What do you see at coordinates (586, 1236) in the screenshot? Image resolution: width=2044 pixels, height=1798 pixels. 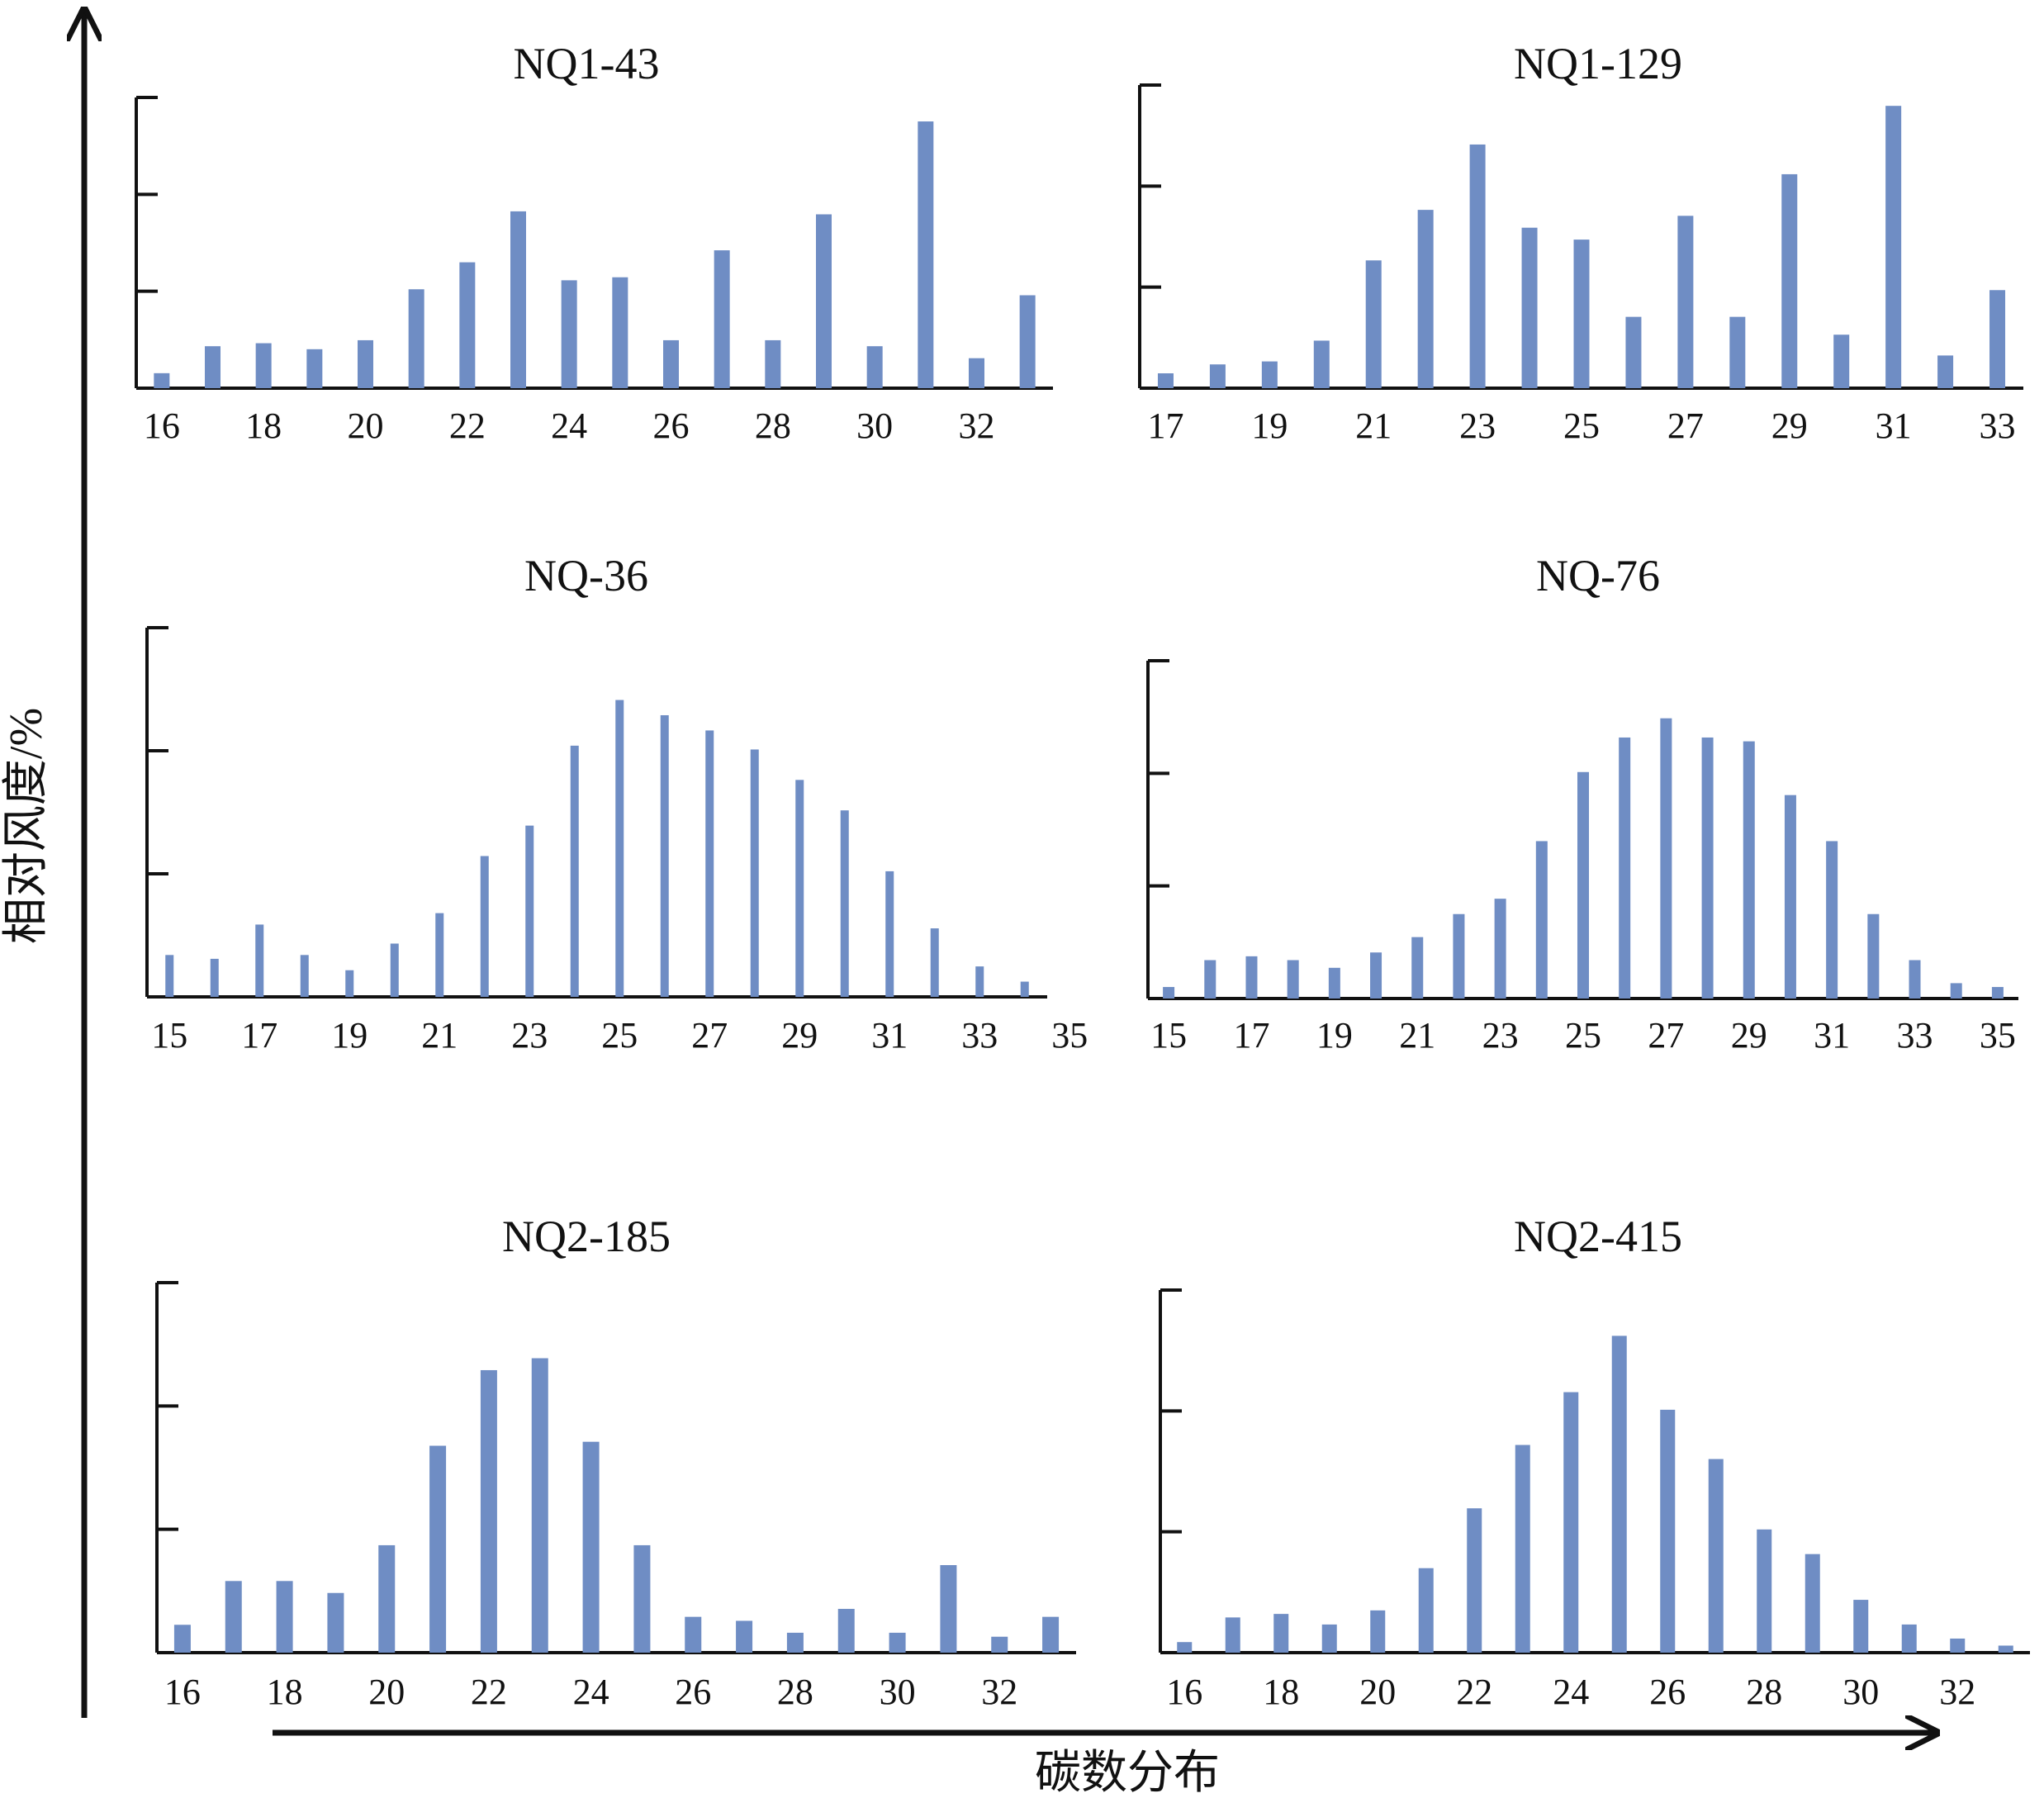 I see `panel-title: NQ2-185` at bounding box center [586, 1236].